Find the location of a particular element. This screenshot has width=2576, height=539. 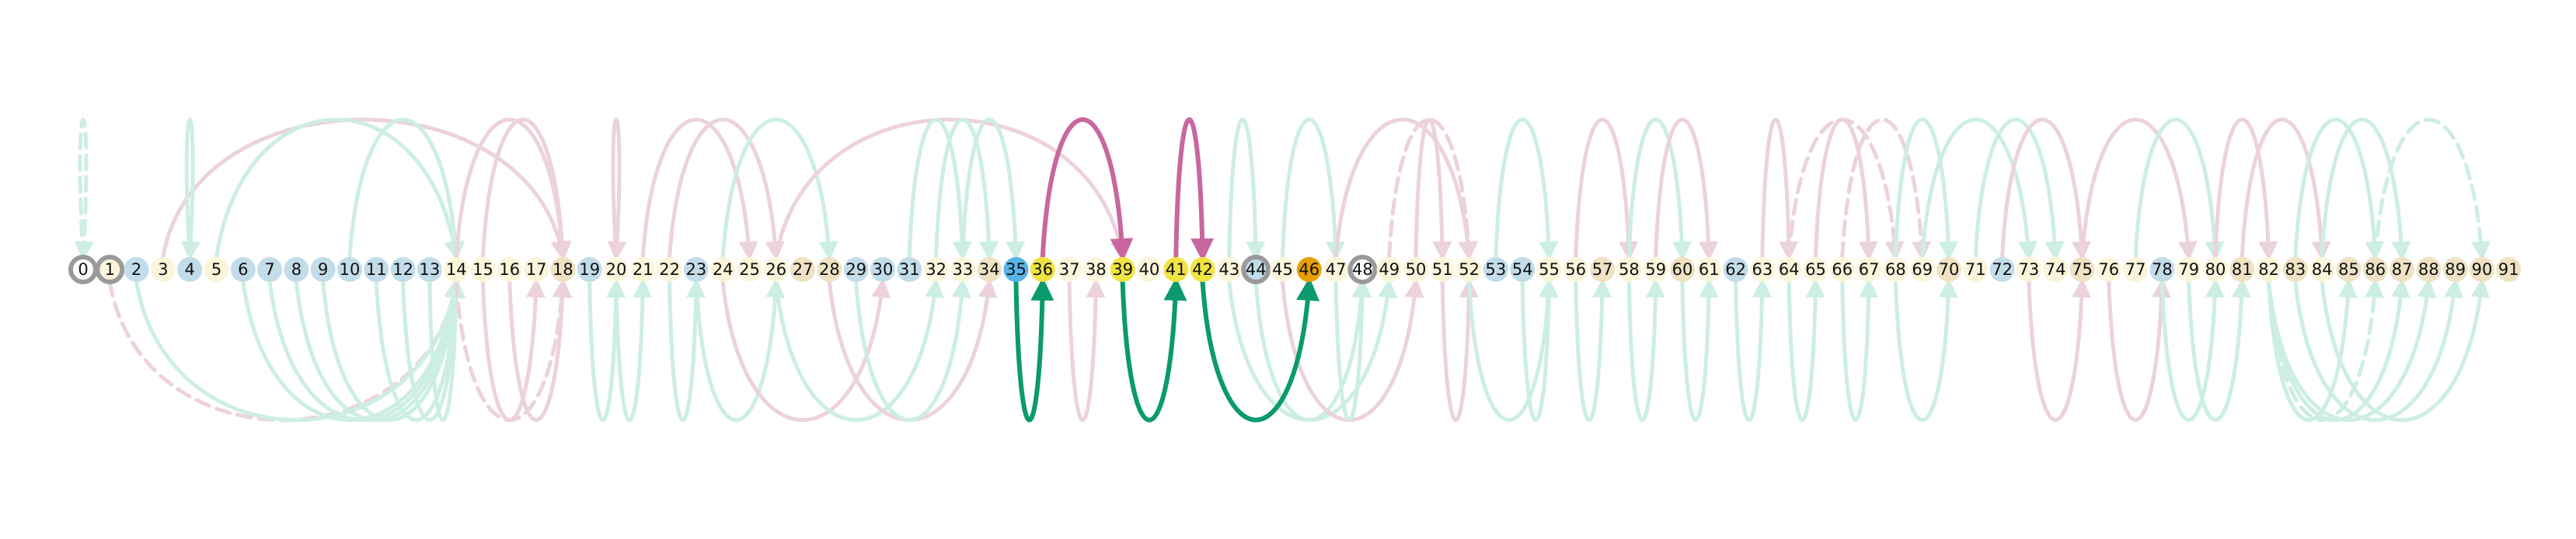

node-62-label: 62 is located at coordinates (1735, 269).